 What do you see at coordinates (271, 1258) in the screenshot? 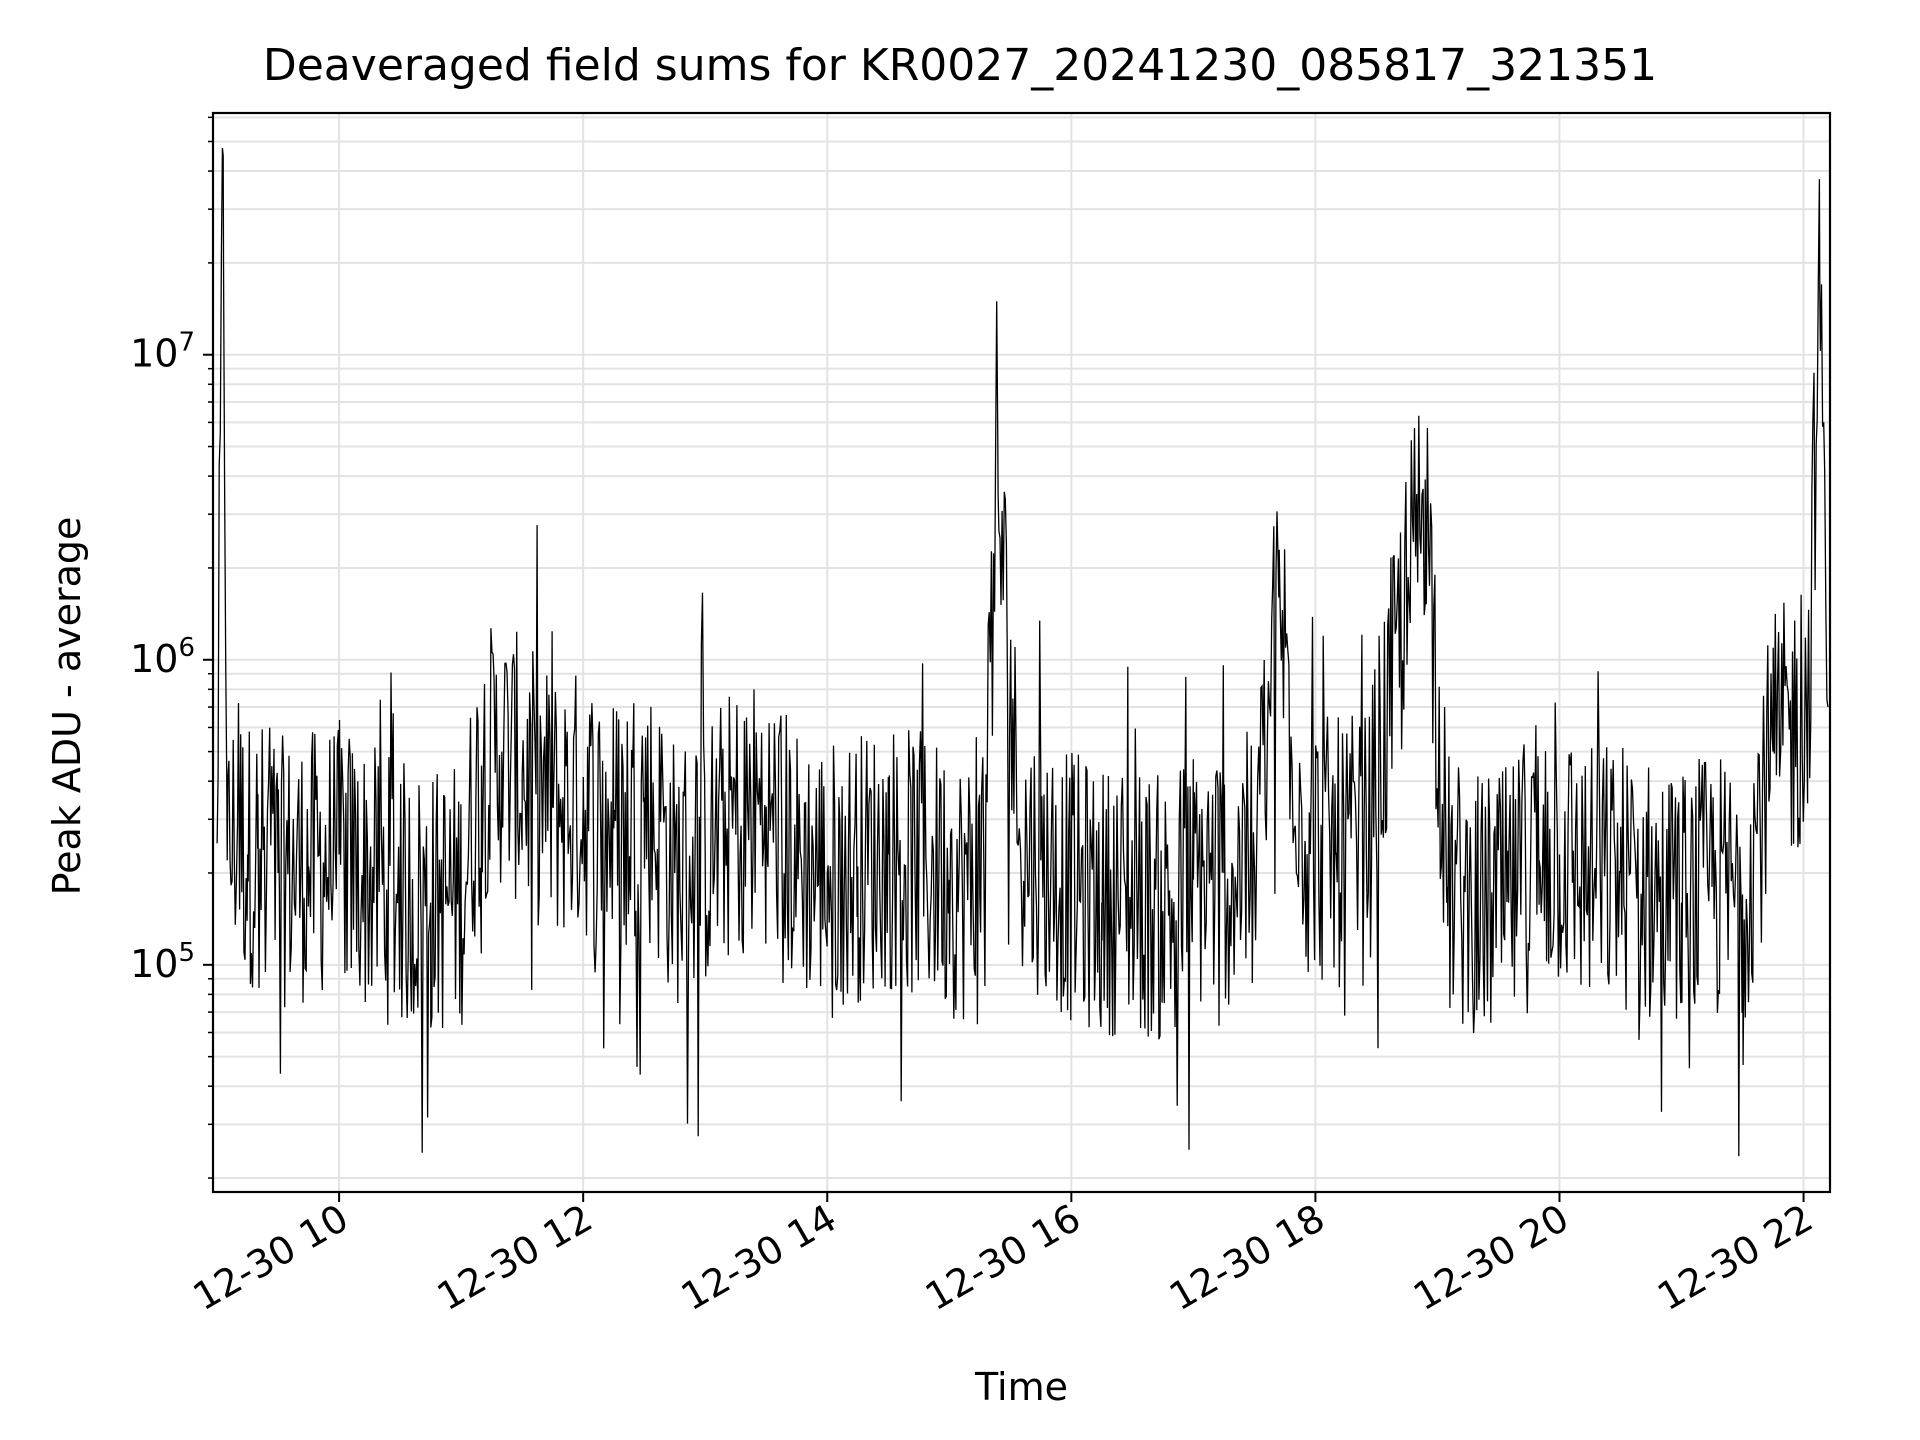
I see `x-tick-label: 12-30 10` at bounding box center [271, 1258].